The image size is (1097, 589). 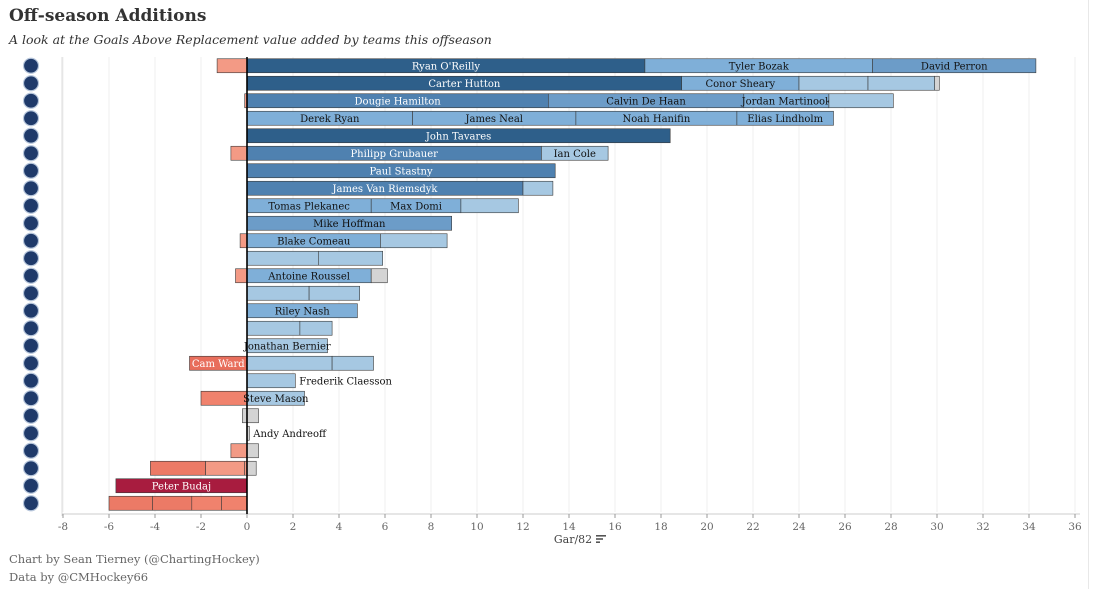 I want to click on new-york-islanders-logo-icon, so click(x=31, y=503).